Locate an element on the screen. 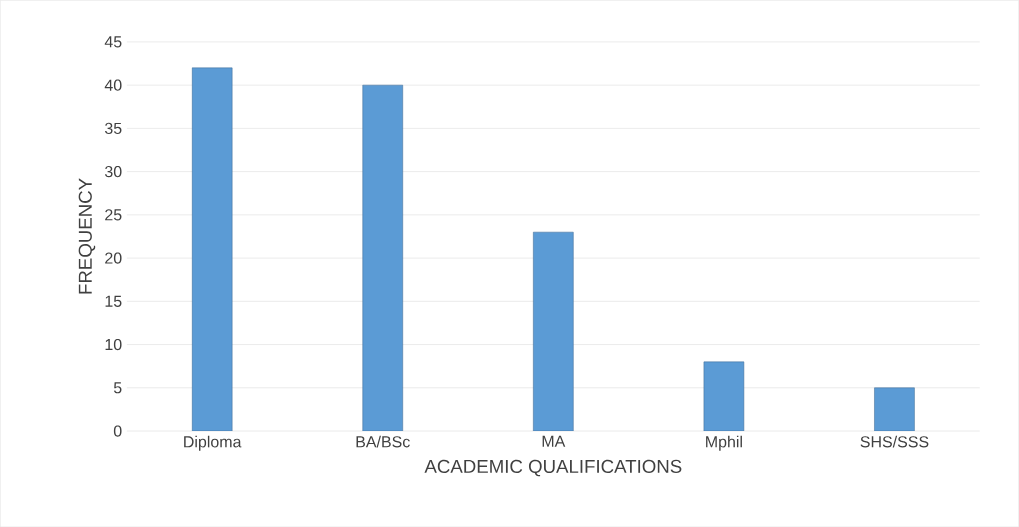 The width and height of the screenshot is (1019, 527). y-tick-label: 25 is located at coordinates (113, 215).